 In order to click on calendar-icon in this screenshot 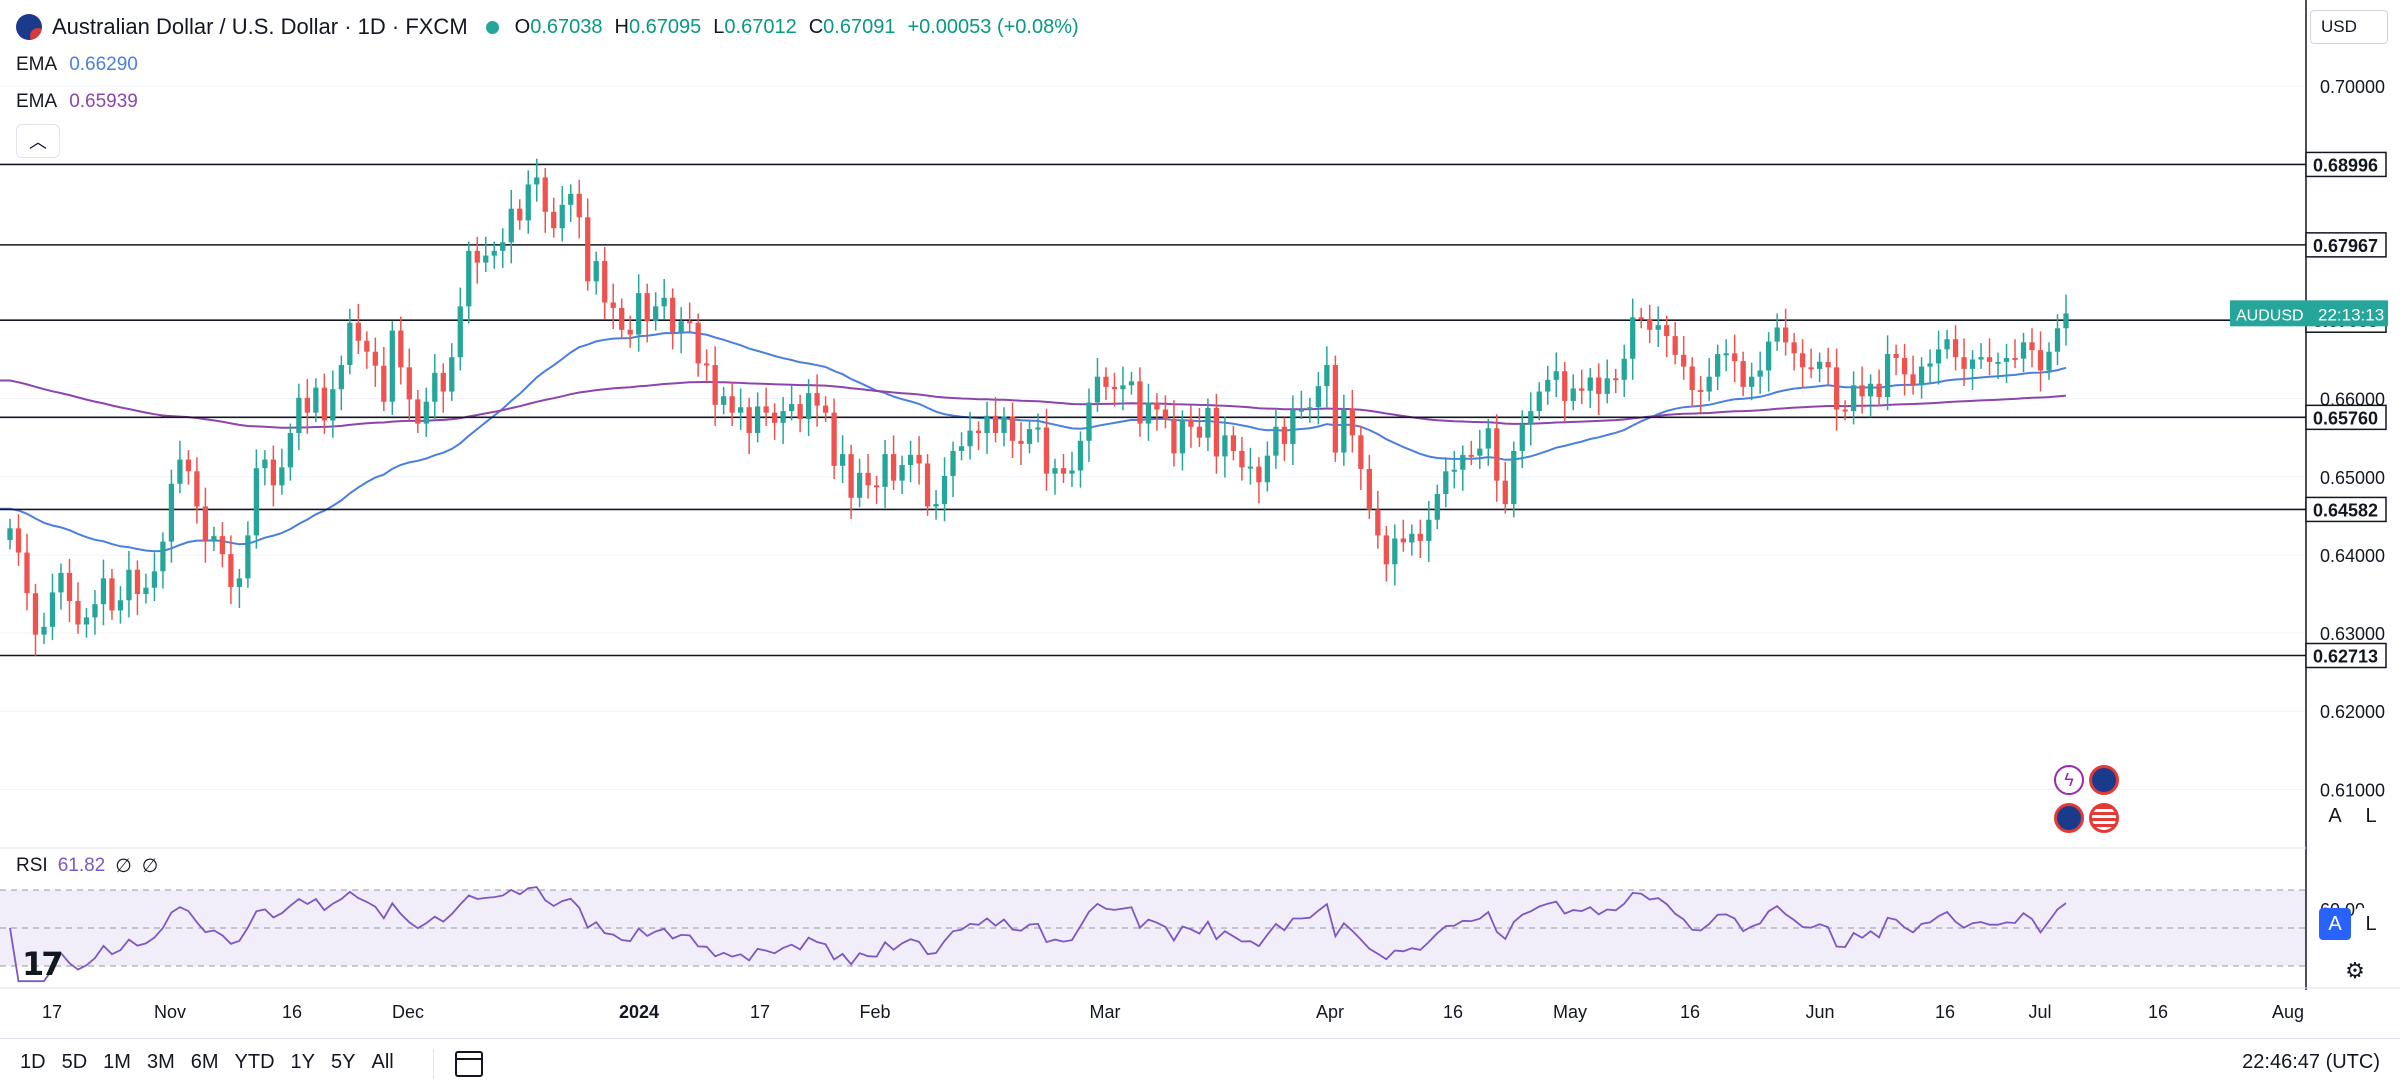, I will do `click(469, 1064)`.